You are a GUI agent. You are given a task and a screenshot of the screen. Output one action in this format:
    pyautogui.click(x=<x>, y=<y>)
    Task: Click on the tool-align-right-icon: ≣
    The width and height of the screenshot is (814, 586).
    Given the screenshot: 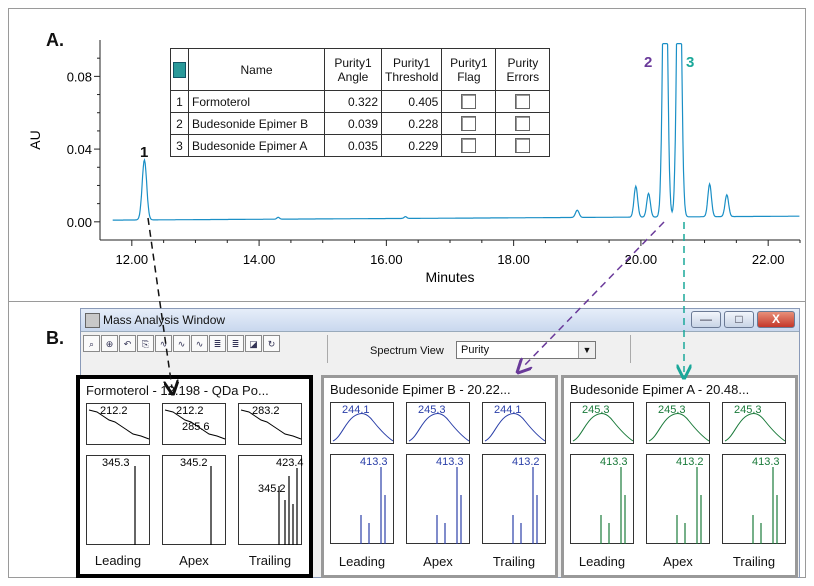 What is the action you would take?
    pyautogui.click(x=235, y=343)
    